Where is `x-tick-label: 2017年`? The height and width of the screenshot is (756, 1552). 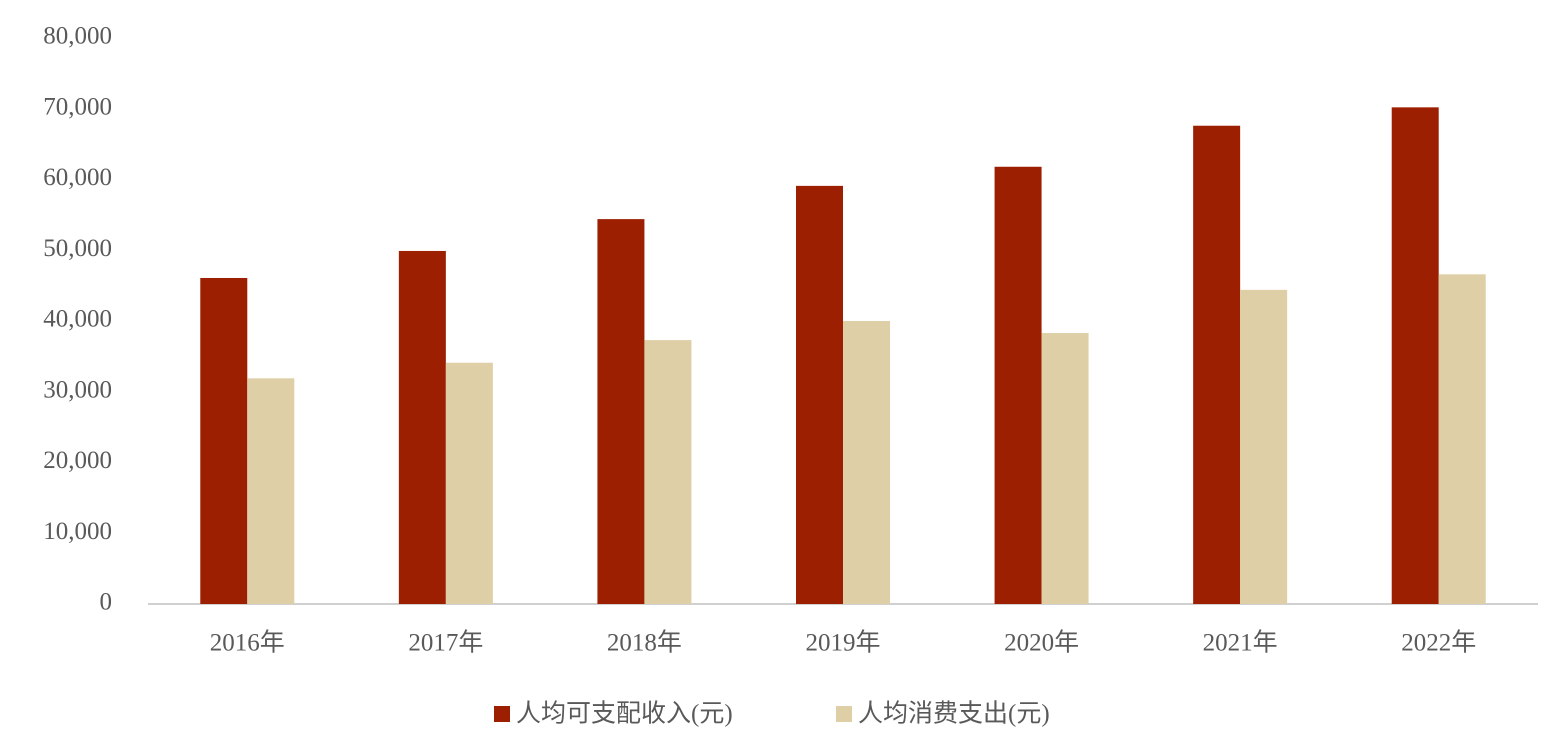
x-tick-label: 2017年 is located at coordinates (445, 643).